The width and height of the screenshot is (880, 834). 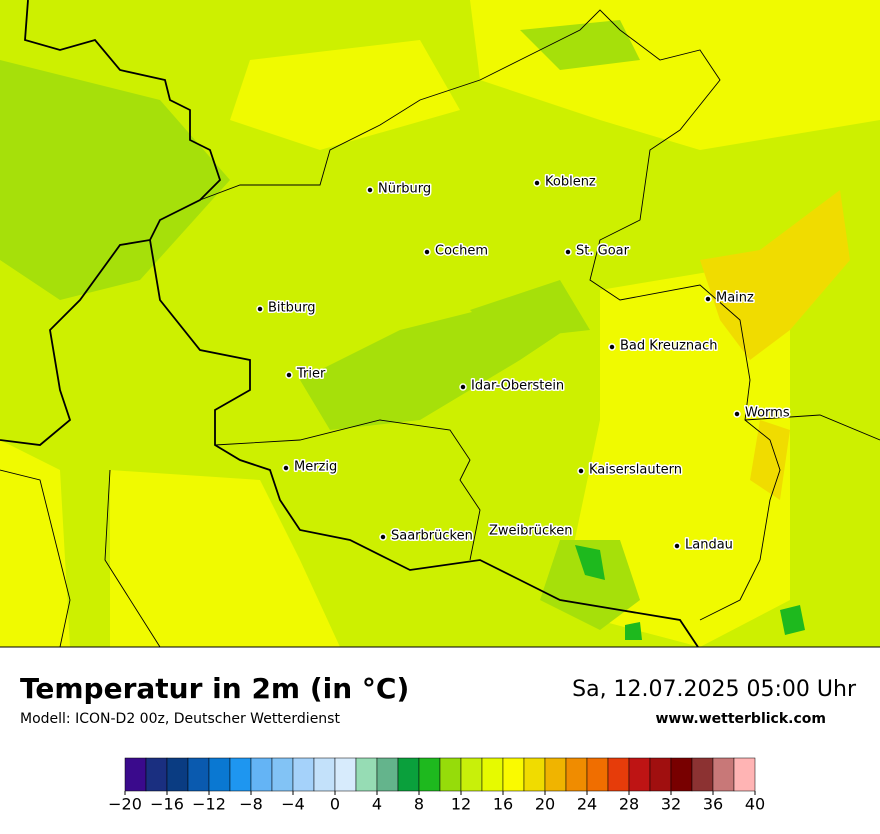 What do you see at coordinates (377, 804) in the screenshot?
I see `colorbar-tick-label: 4` at bounding box center [377, 804].